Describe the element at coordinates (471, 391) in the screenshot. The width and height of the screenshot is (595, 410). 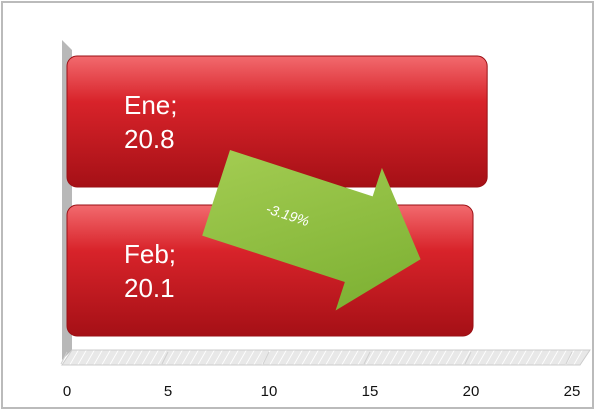
I see `x-tick-label: 20` at that location.